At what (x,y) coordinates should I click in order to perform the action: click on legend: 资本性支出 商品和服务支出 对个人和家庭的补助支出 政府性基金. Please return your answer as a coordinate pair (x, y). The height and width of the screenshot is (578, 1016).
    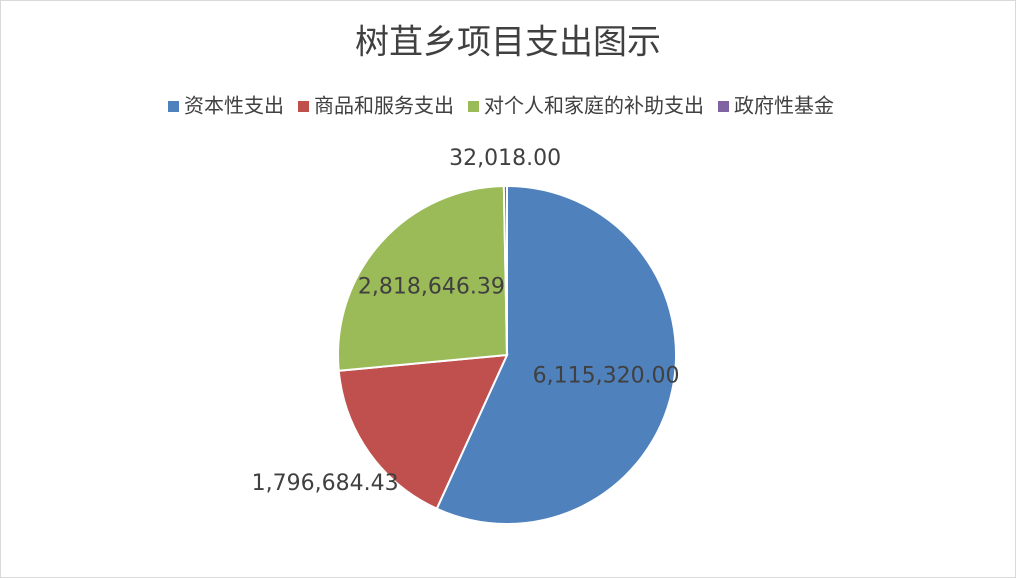
    Looking at the image, I should click on (501, 106).